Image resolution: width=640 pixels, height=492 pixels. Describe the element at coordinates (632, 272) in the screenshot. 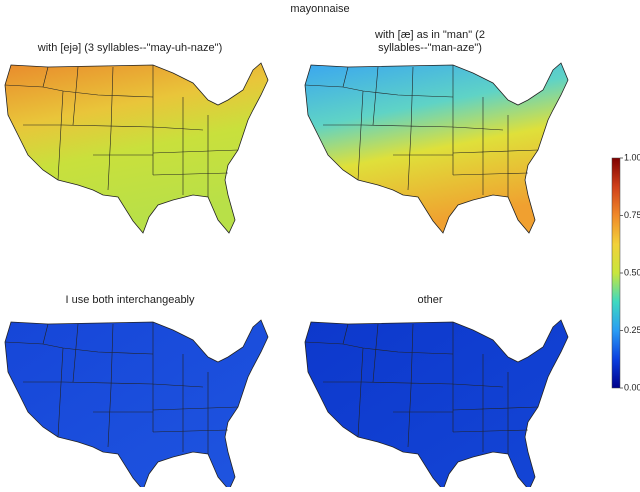

I see `colorbar-tick-label: 0.50` at that location.